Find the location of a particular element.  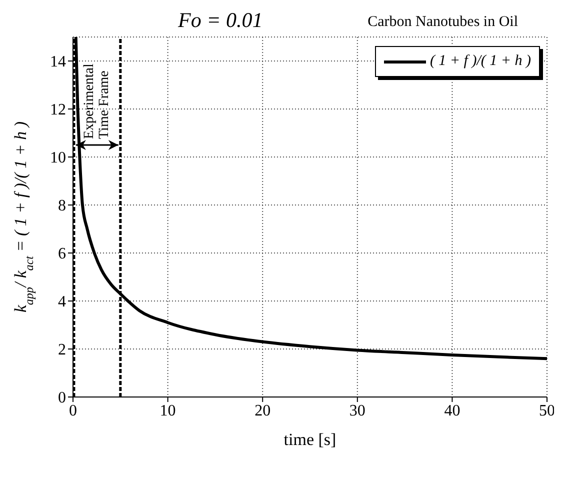

y-tick-label: 6 is located at coordinates (62, 254).